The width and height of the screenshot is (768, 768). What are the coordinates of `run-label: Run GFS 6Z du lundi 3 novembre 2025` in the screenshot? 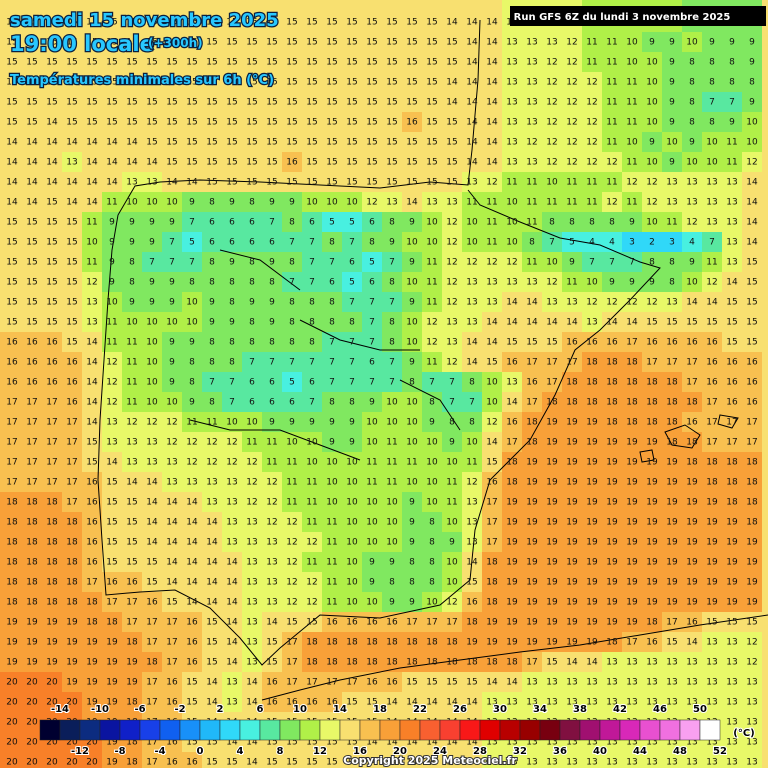 It's located at (622, 17).